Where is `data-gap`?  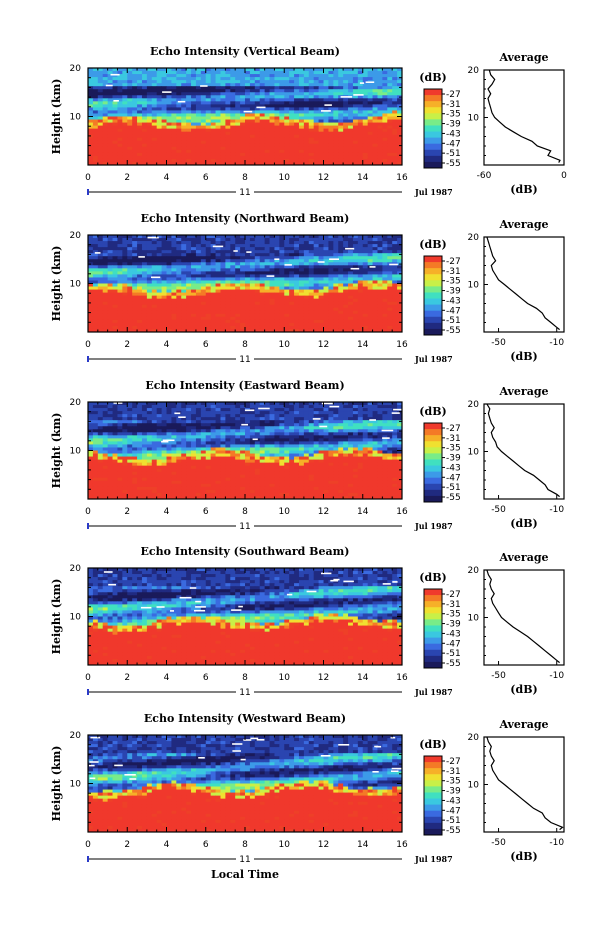 data-gap is located at coordinates (249, 252).